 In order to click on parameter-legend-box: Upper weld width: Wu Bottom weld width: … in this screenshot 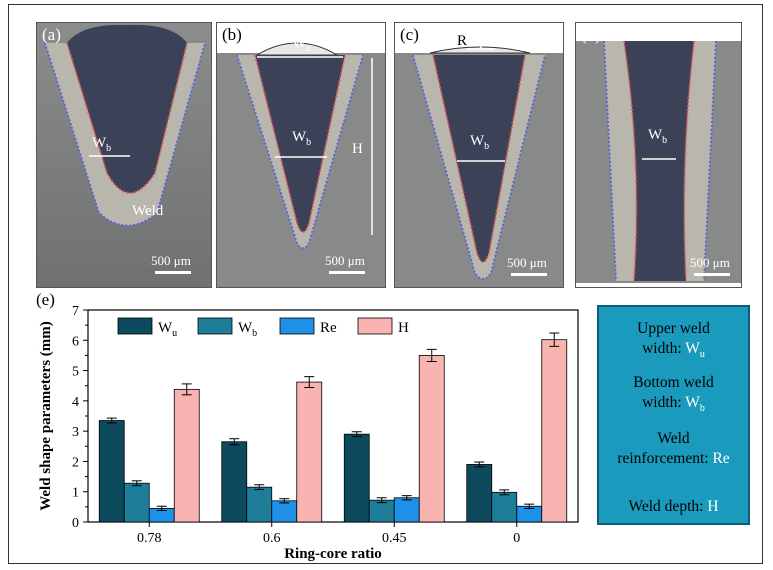, I will do `click(673, 415)`.